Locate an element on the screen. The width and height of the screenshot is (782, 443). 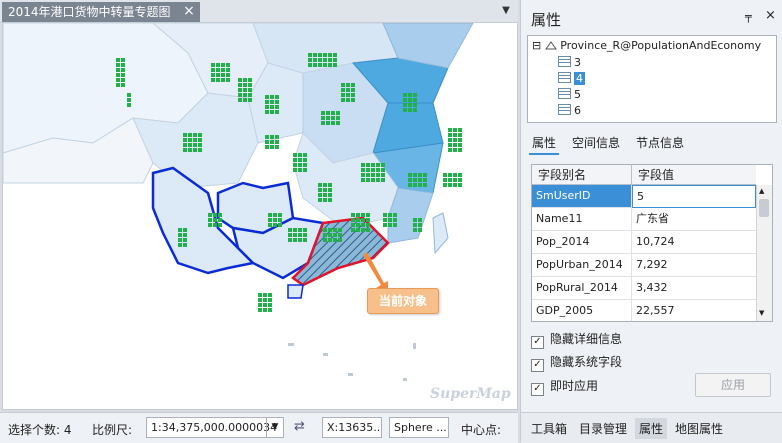
callout-arrow is located at coordinates (375, 274).